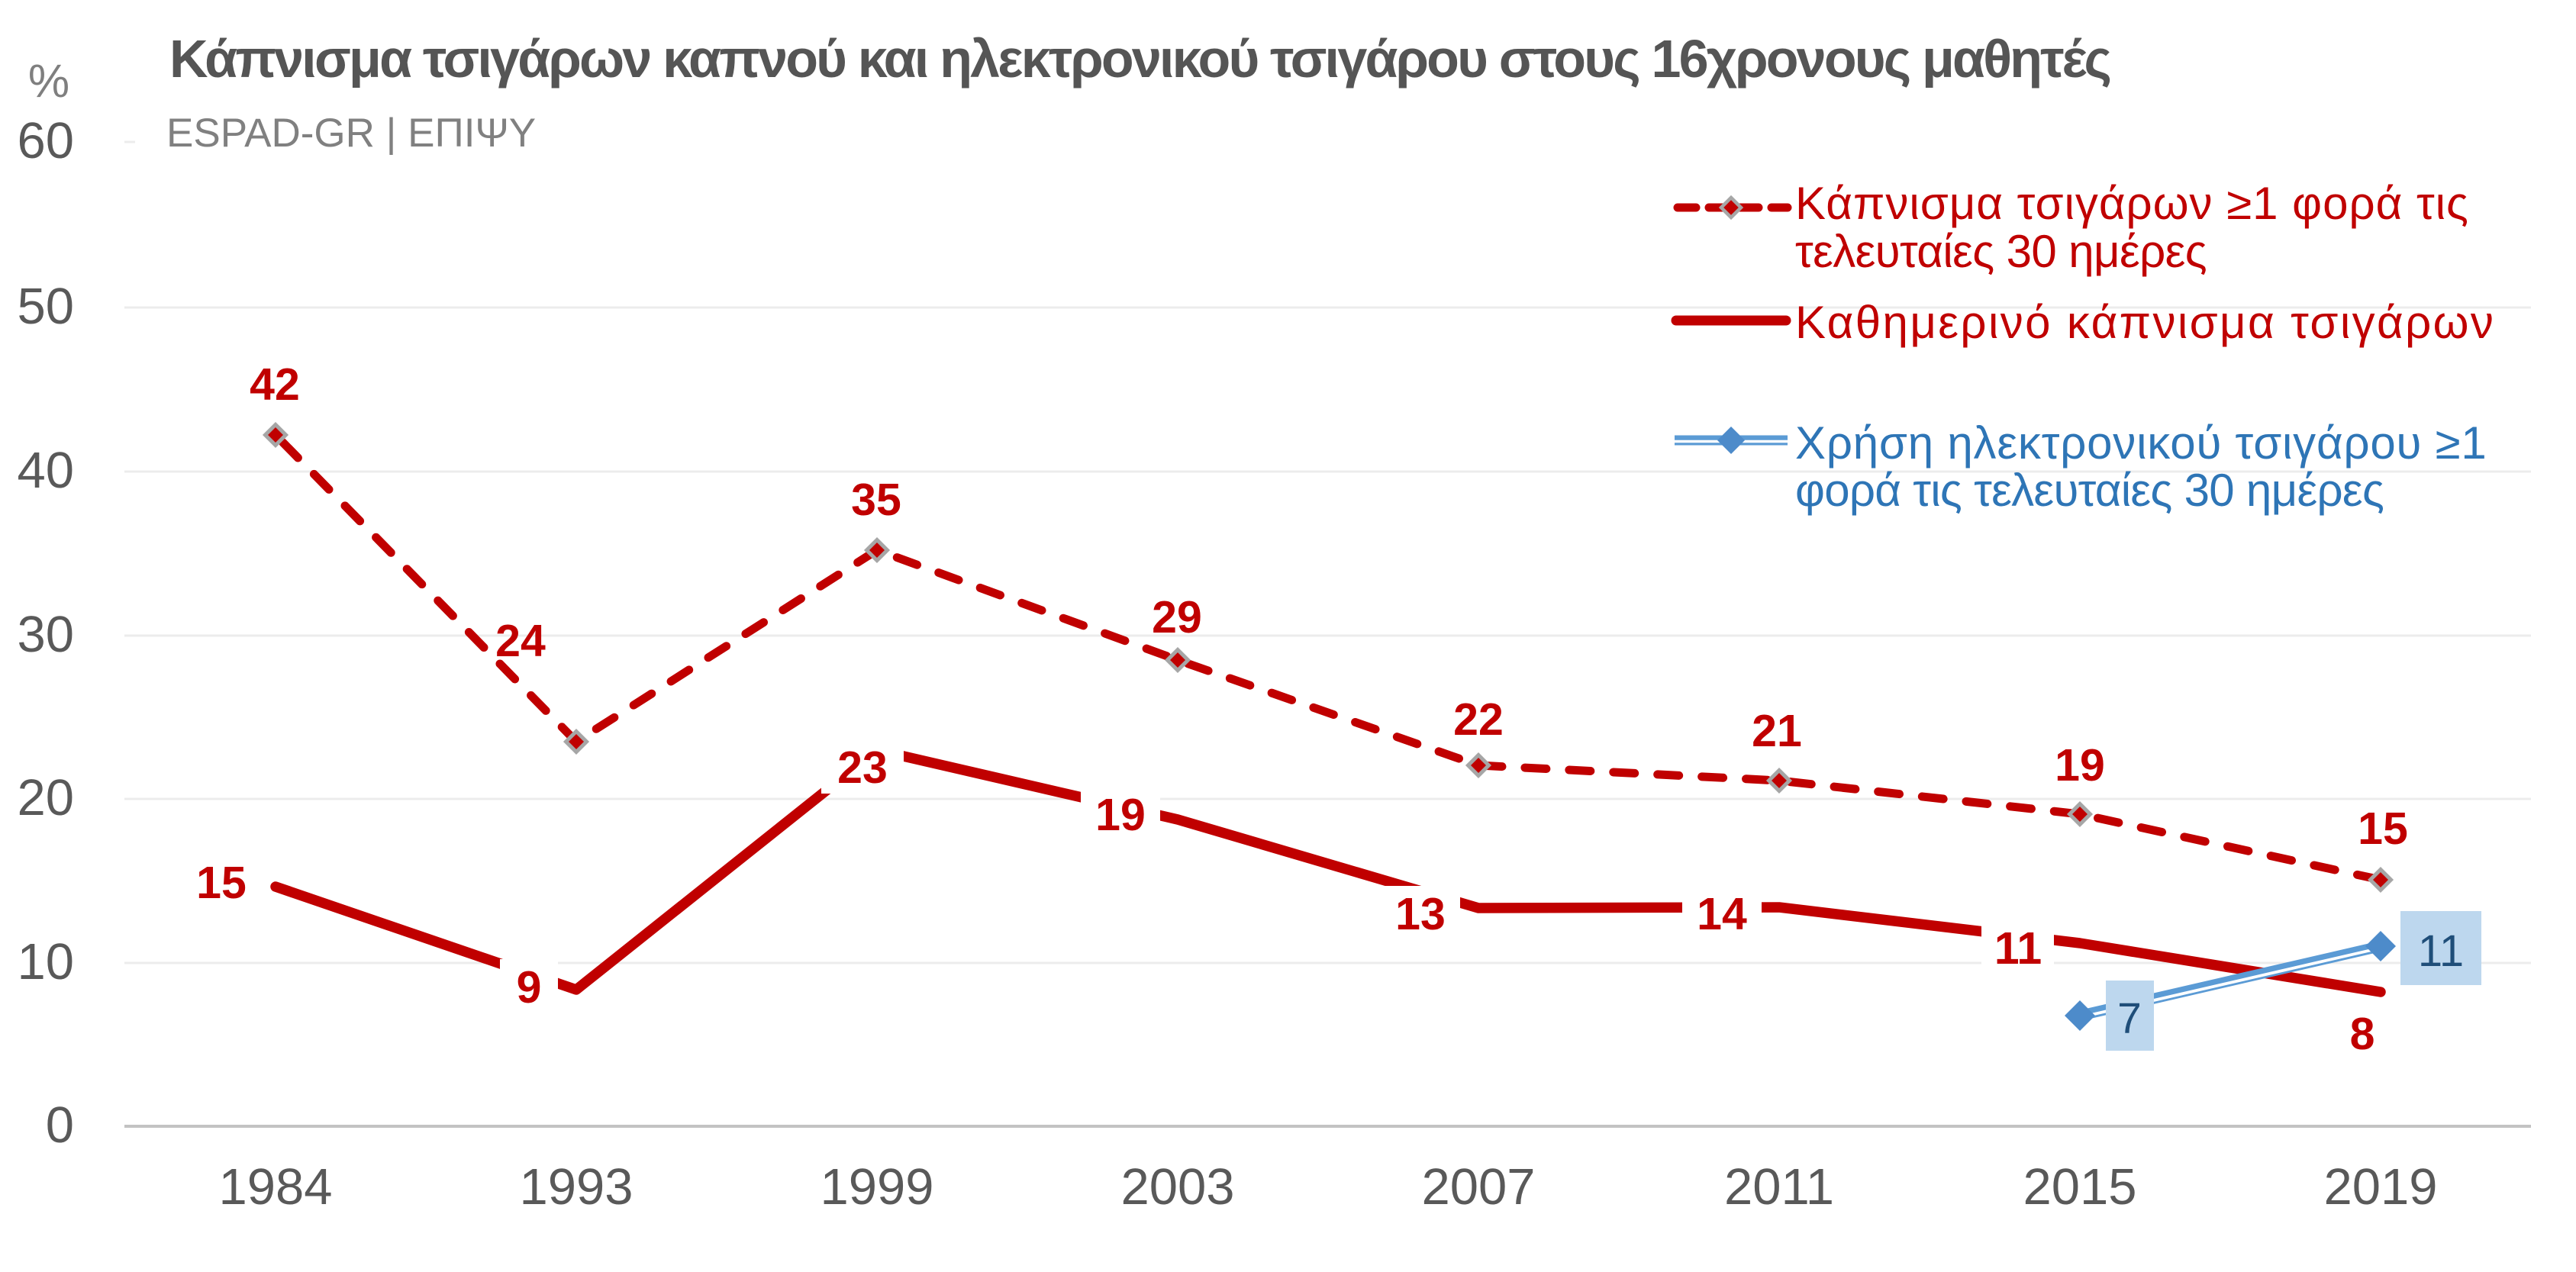 The width and height of the screenshot is (2576, 1272). I want to click on svg-text: 2019, so click(2380, 1187).